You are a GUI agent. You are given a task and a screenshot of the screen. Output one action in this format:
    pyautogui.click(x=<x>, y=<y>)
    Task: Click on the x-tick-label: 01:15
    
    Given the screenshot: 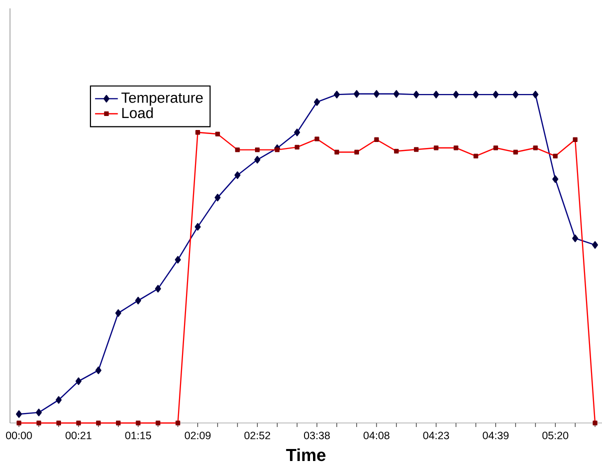 What is the action you would take?
    pyautogui.click(x=138, y=436)
    